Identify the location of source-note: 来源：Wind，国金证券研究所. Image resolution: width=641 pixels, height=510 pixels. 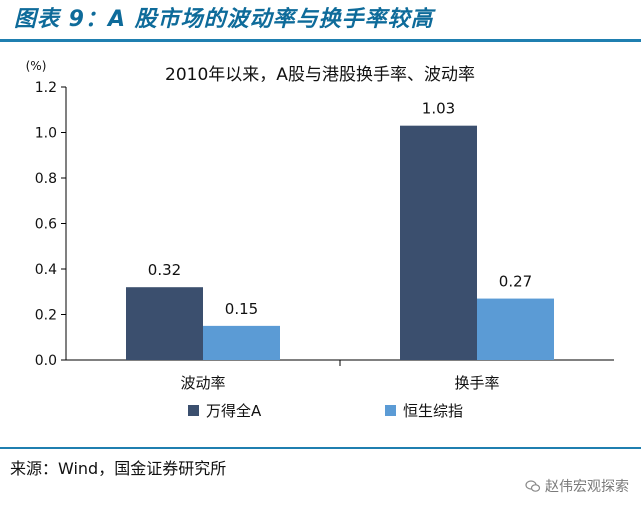
(118, 468).